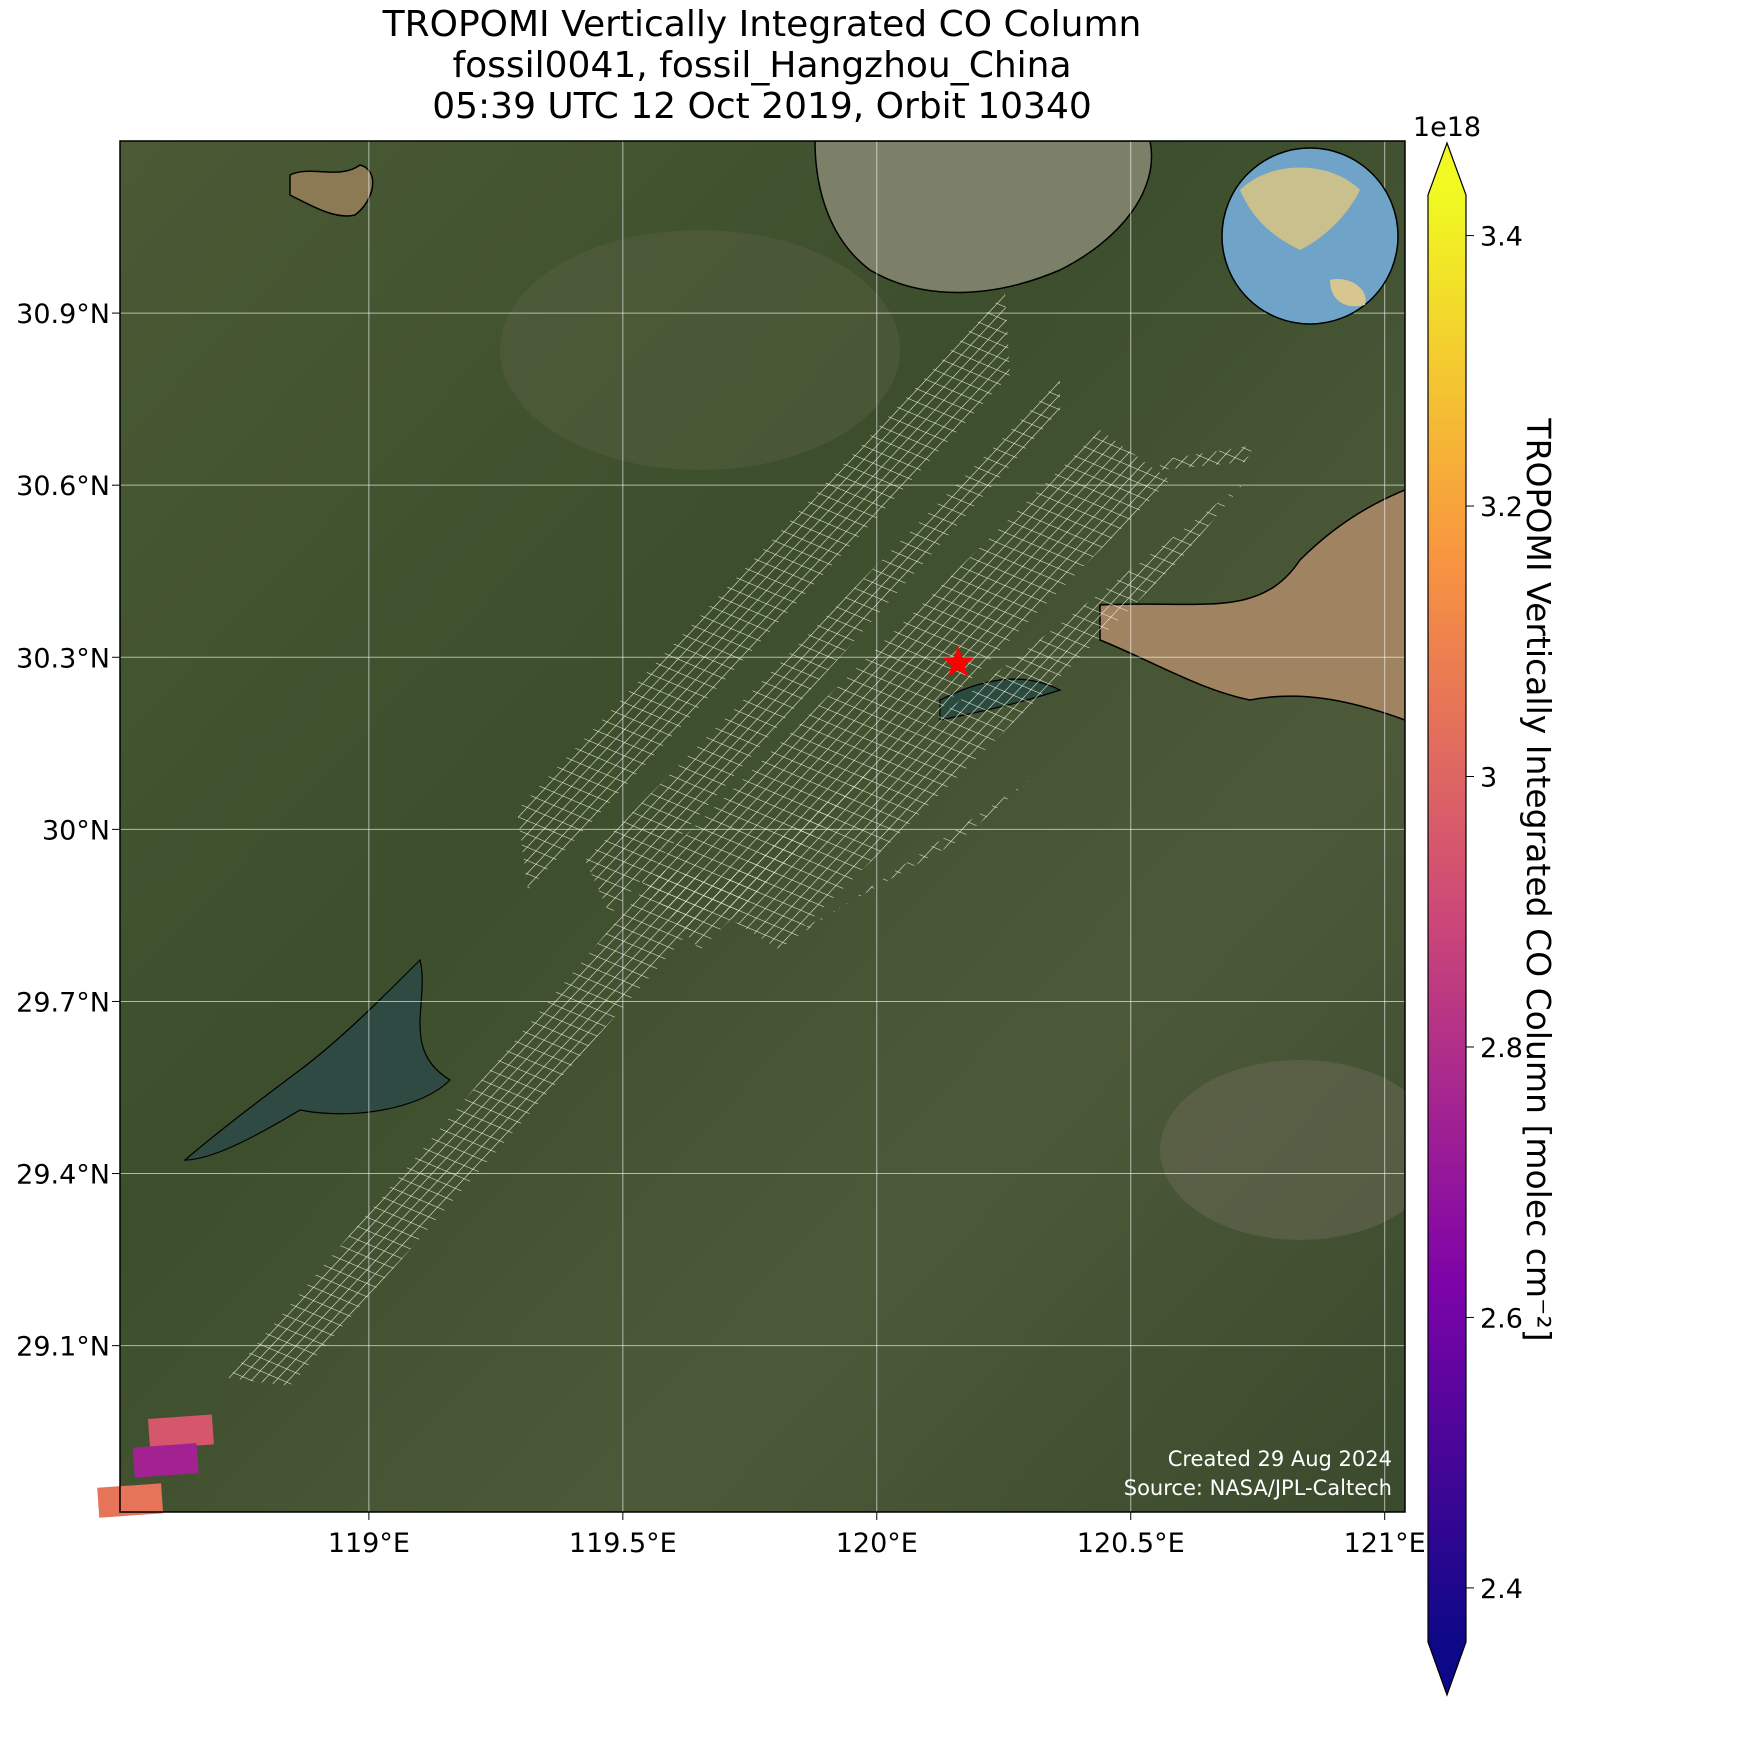 The width and height of the screenshot is (1759, 1752). Describe the element at coordinates (63, 658) in the screenshot. I see `y-tick-label: 30.3°N` at that location.